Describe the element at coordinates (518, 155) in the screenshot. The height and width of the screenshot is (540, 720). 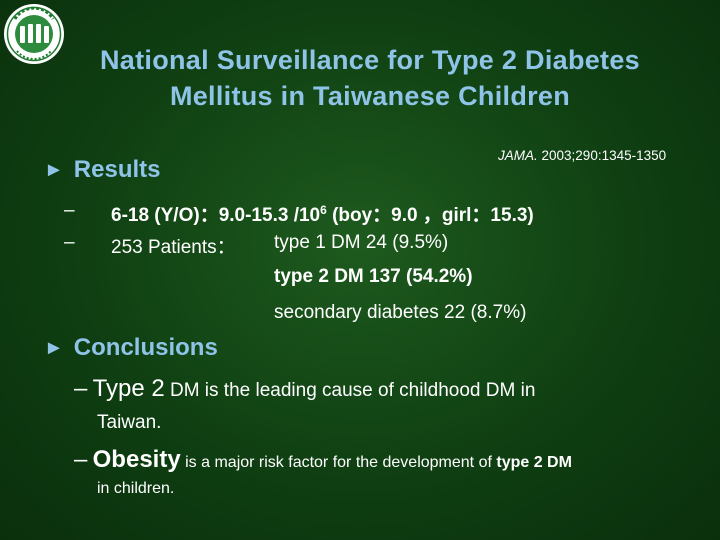
I see `citation-journal: JAMA.` at that location.